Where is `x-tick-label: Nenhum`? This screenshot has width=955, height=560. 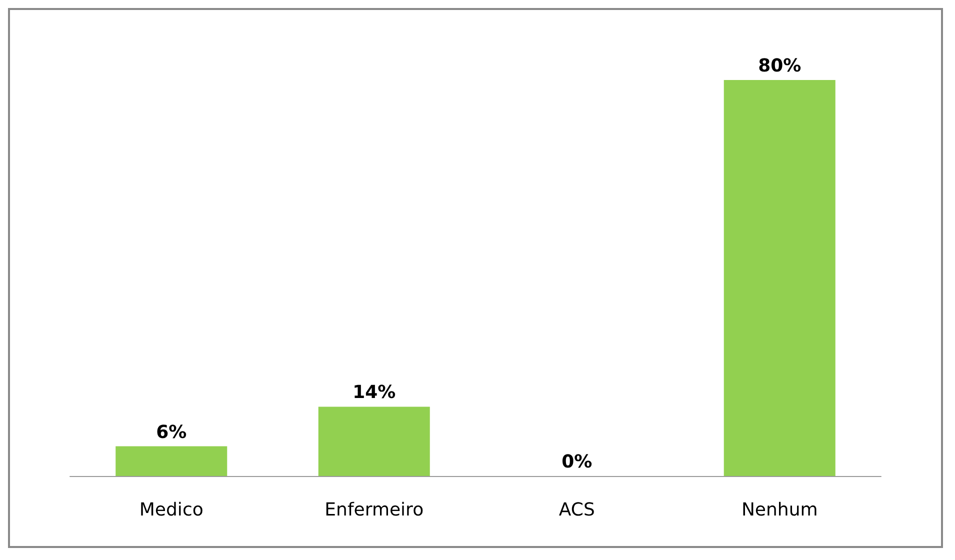
x-tick-label: Nenhum is located at coordinates (779, 510).